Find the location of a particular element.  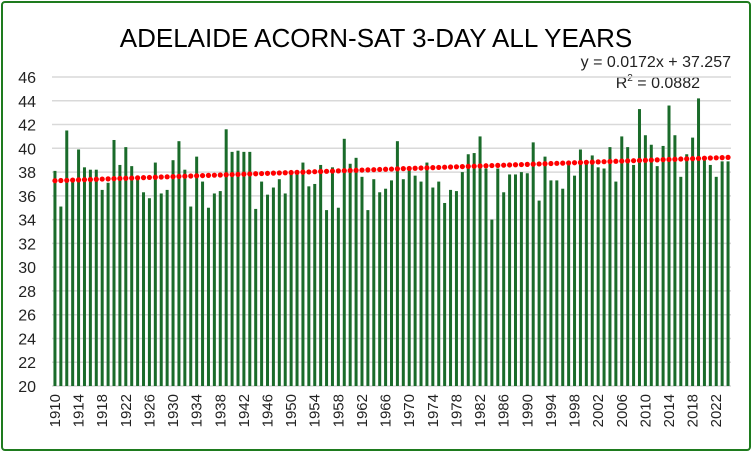

x-tick-label: 1962 is located at coordinates (362, 410).